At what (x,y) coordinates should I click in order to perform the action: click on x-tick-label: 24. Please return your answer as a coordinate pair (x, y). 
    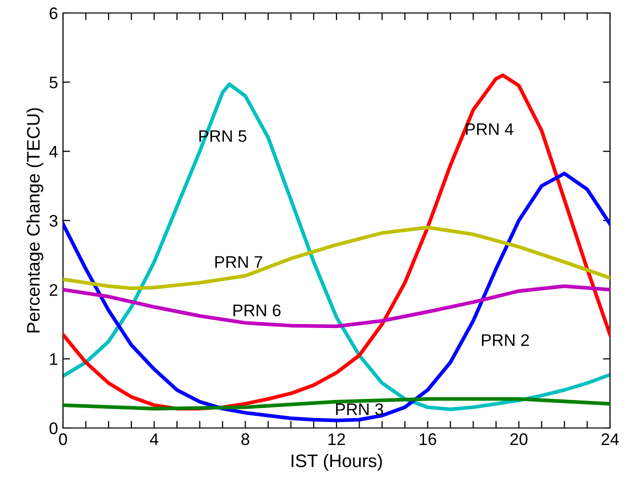
    Looking at the image, I should click on (610, 439).